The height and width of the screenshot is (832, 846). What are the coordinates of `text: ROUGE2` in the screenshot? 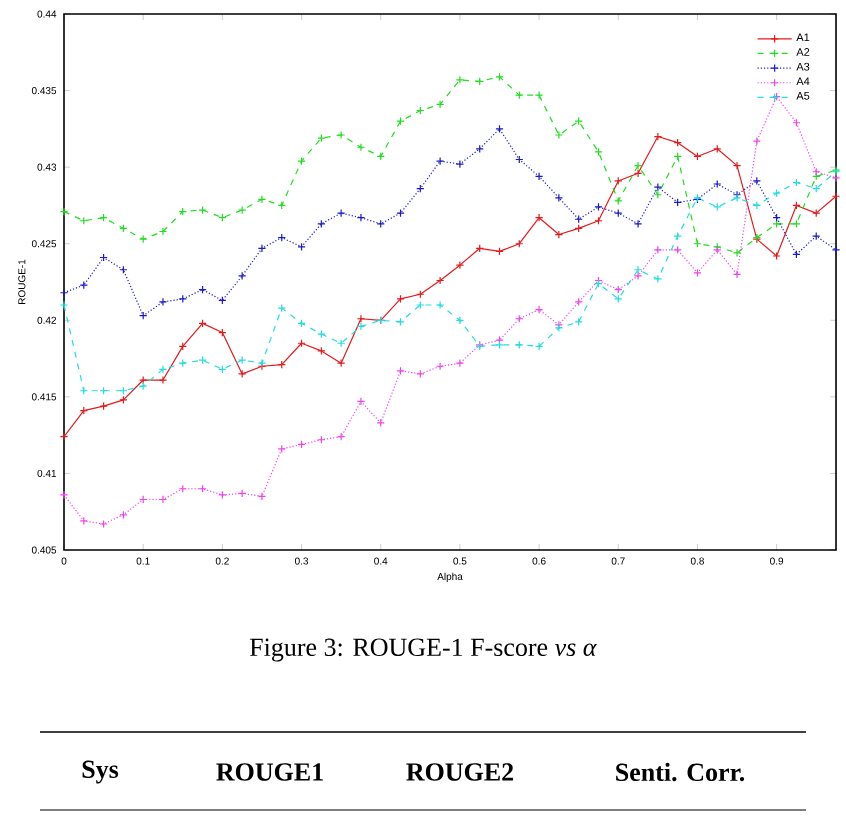 It's located at (460, 772).